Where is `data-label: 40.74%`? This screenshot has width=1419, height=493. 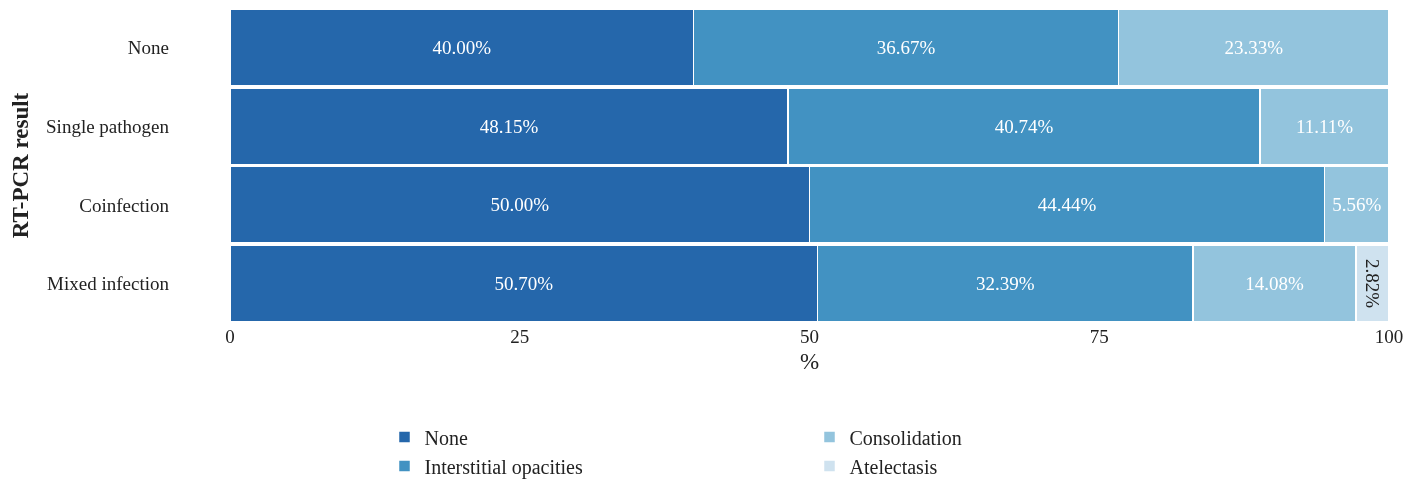
data-label: 40.74% is located at coordinates (1024, 126).